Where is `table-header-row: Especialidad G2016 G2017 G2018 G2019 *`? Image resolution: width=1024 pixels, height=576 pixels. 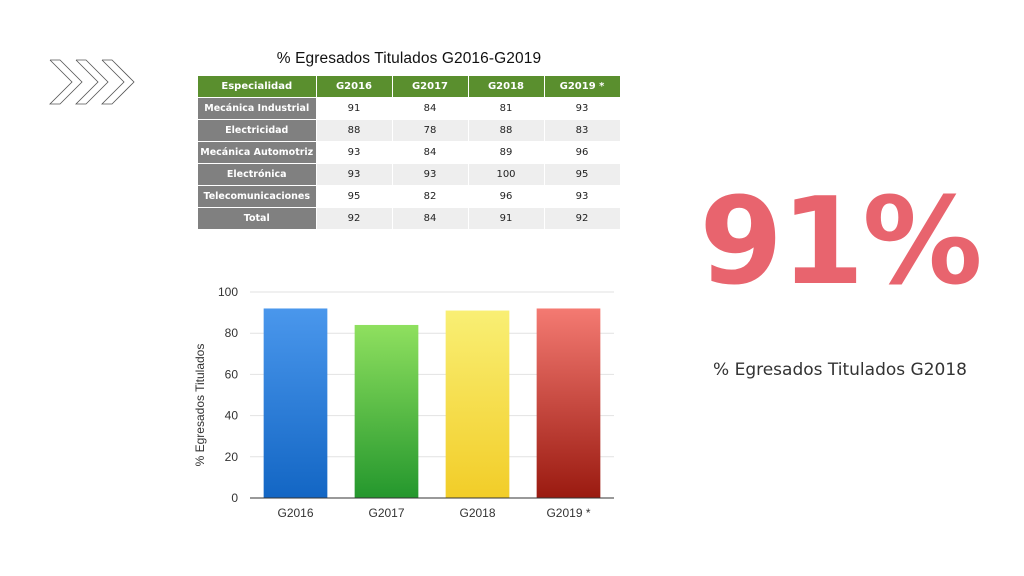 table-header-row: Especialidad G2016 G2017 G2018 G2019 * is located at coordinates (409, 87).